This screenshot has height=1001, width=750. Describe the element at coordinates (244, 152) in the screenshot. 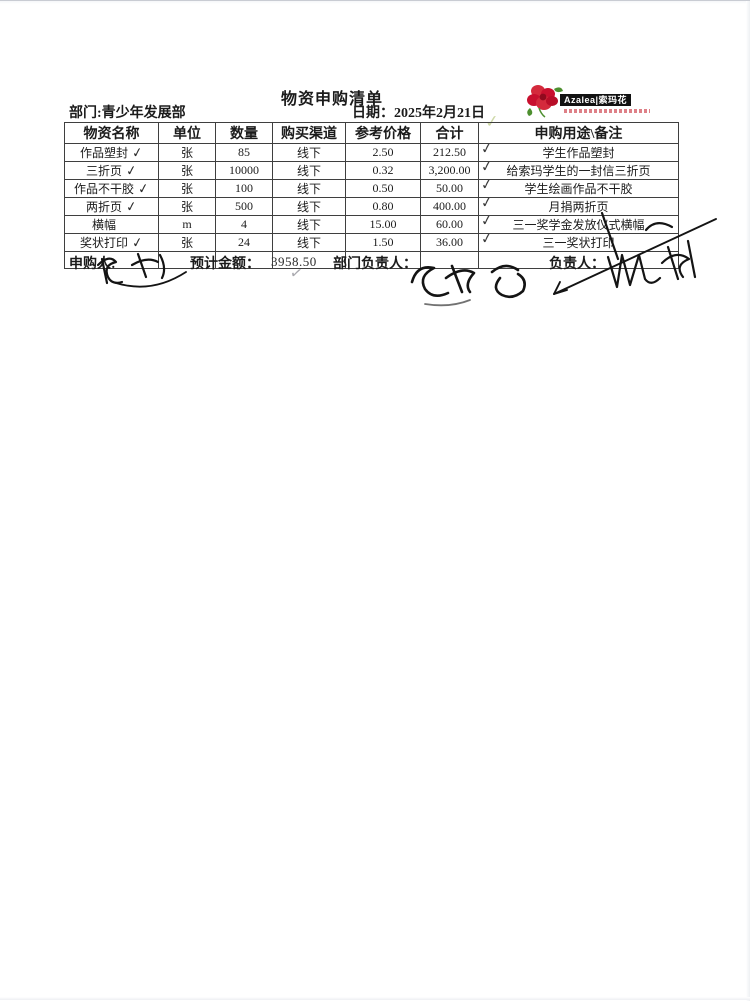

I see `item-qty-cell: 85` at that location.